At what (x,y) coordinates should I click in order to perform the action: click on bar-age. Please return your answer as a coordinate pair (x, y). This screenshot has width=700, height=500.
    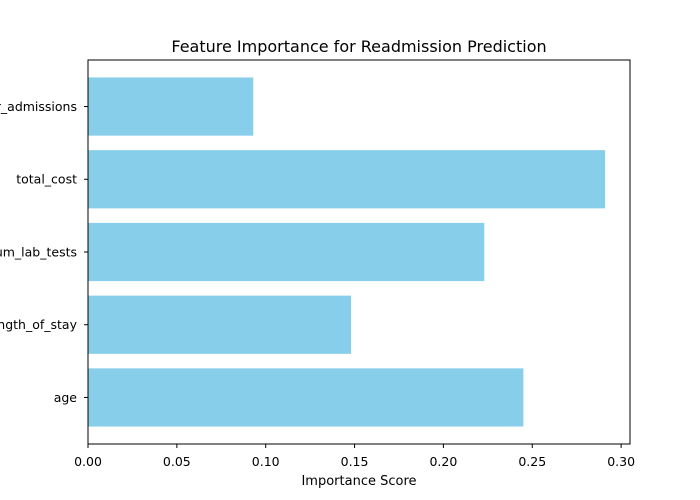
    Looking at the image, I should click on (306, 397).